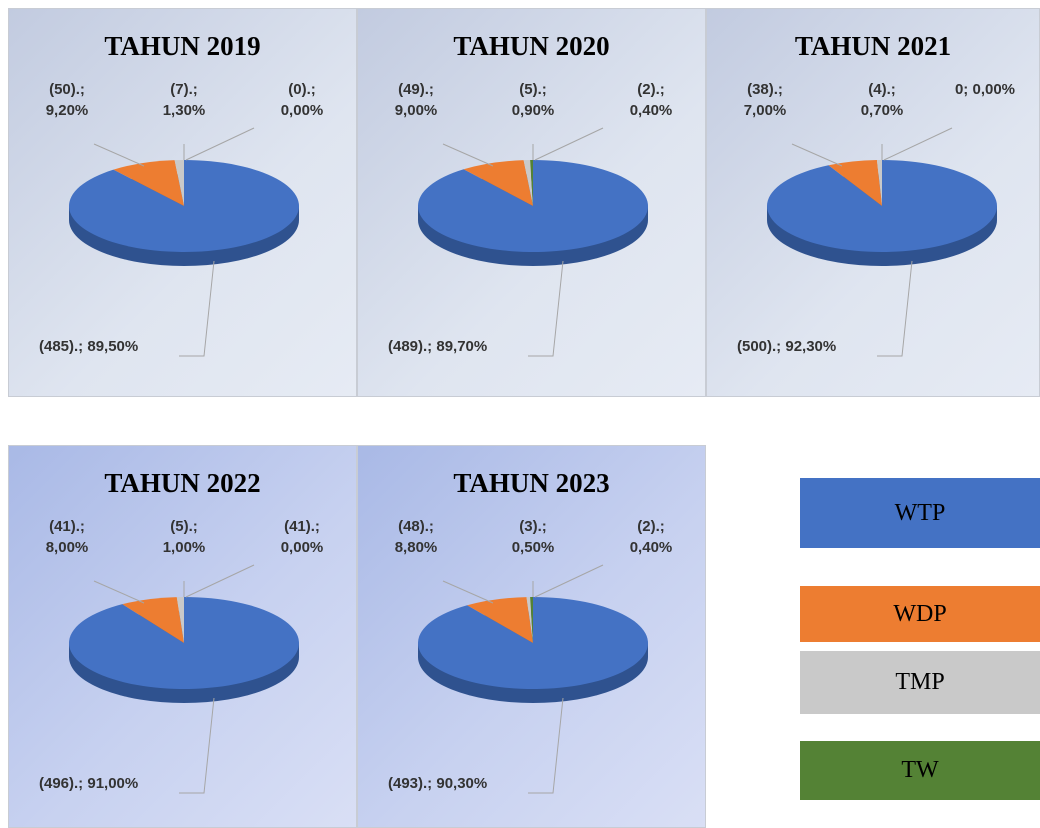 This screenshot has height=828, width=1040. What do you see at coordinates (765, 100) in the screenshot?
I see `data-label: (38).; 7,00%` at bounding box center [765, 100].